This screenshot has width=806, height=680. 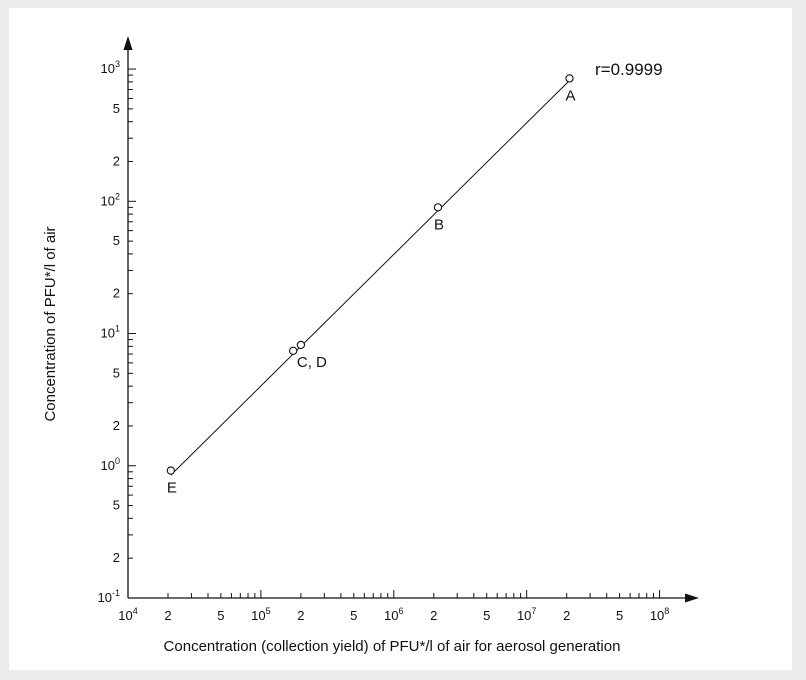 I want to click on x-tick-exponent: 7, so click(x=533, y=611).